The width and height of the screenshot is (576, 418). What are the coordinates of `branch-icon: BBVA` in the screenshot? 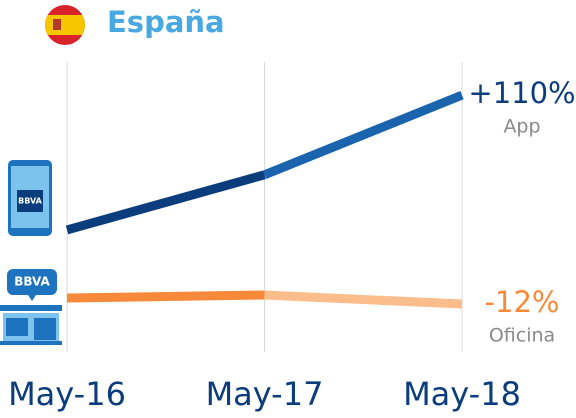 It's located at (31, 307).